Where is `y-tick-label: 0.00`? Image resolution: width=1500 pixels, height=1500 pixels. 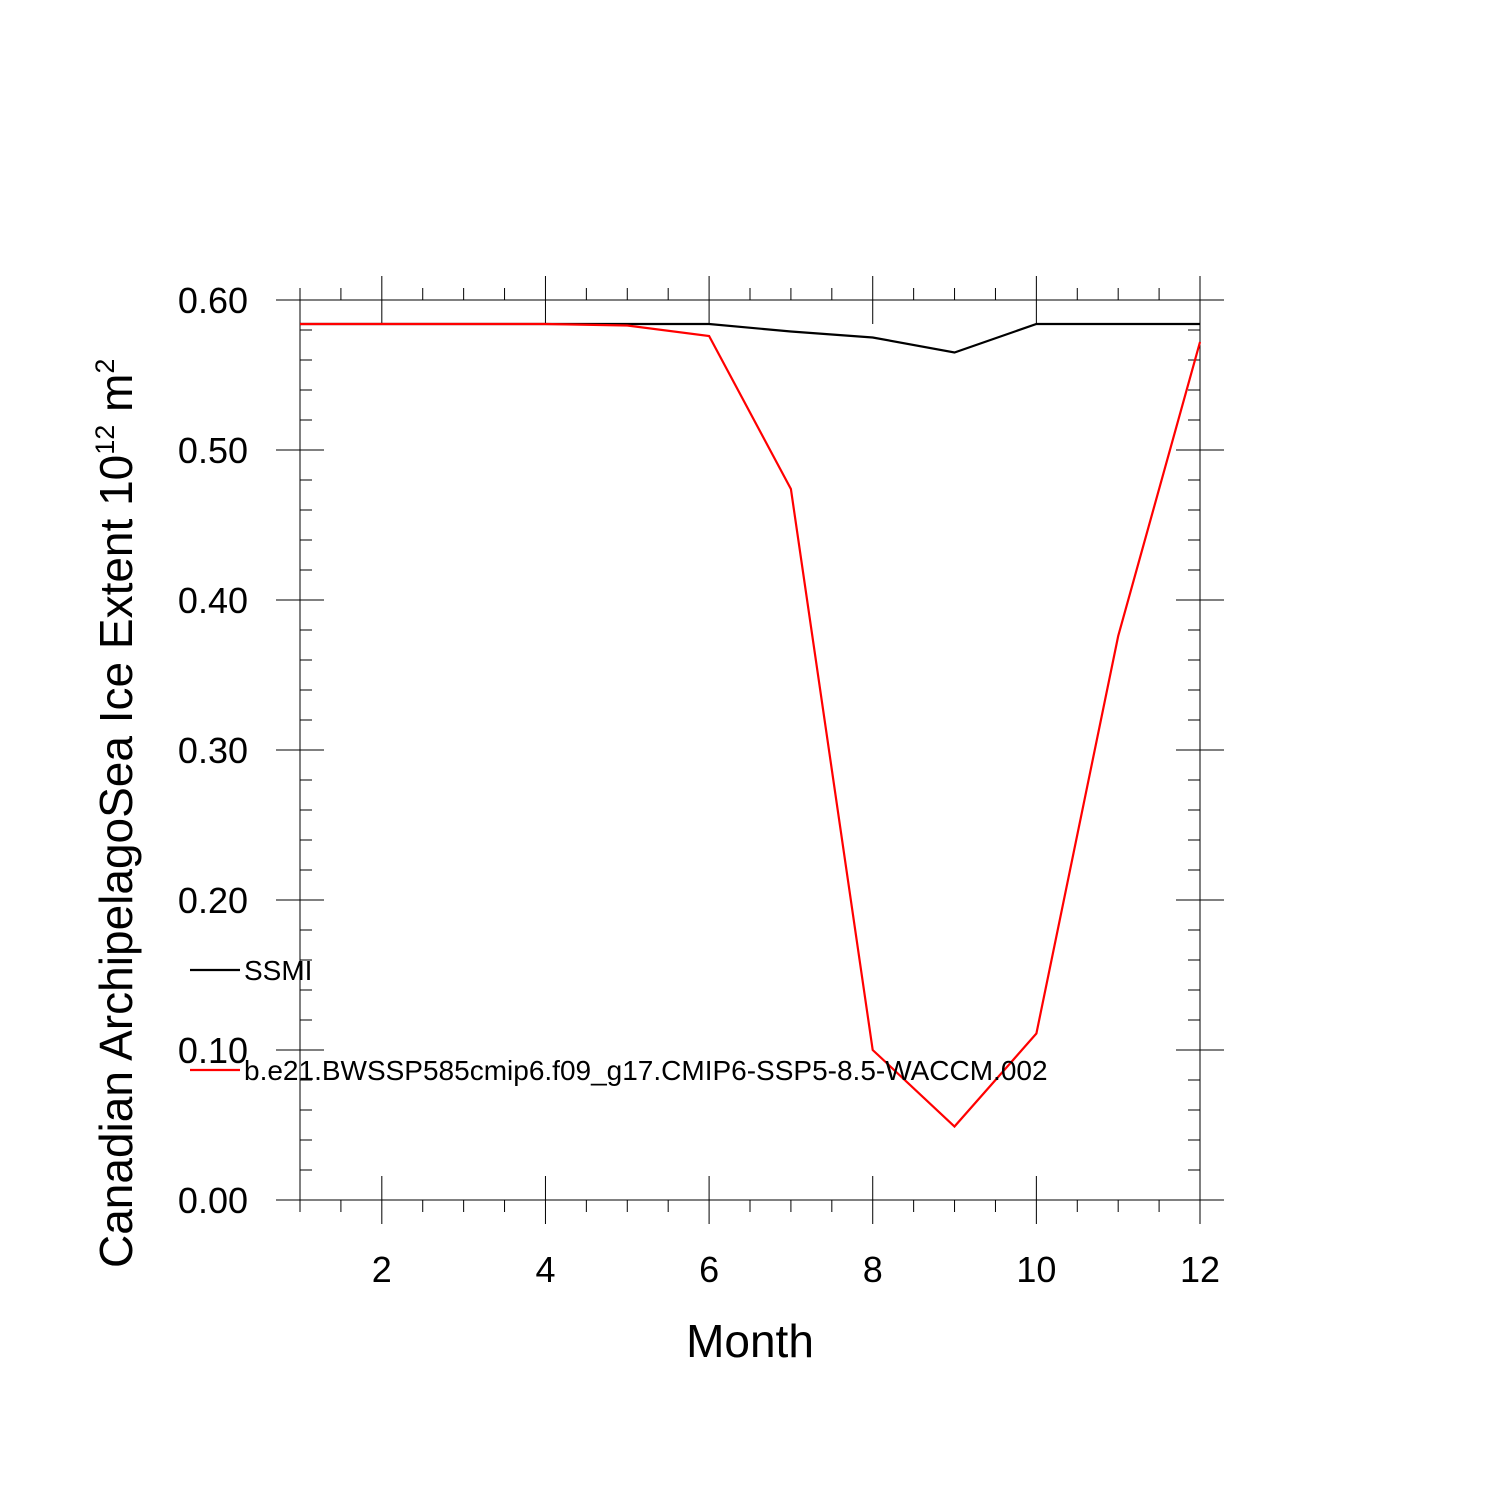 y-tick-label: 0.00 is located at coordinates (213, 1200).